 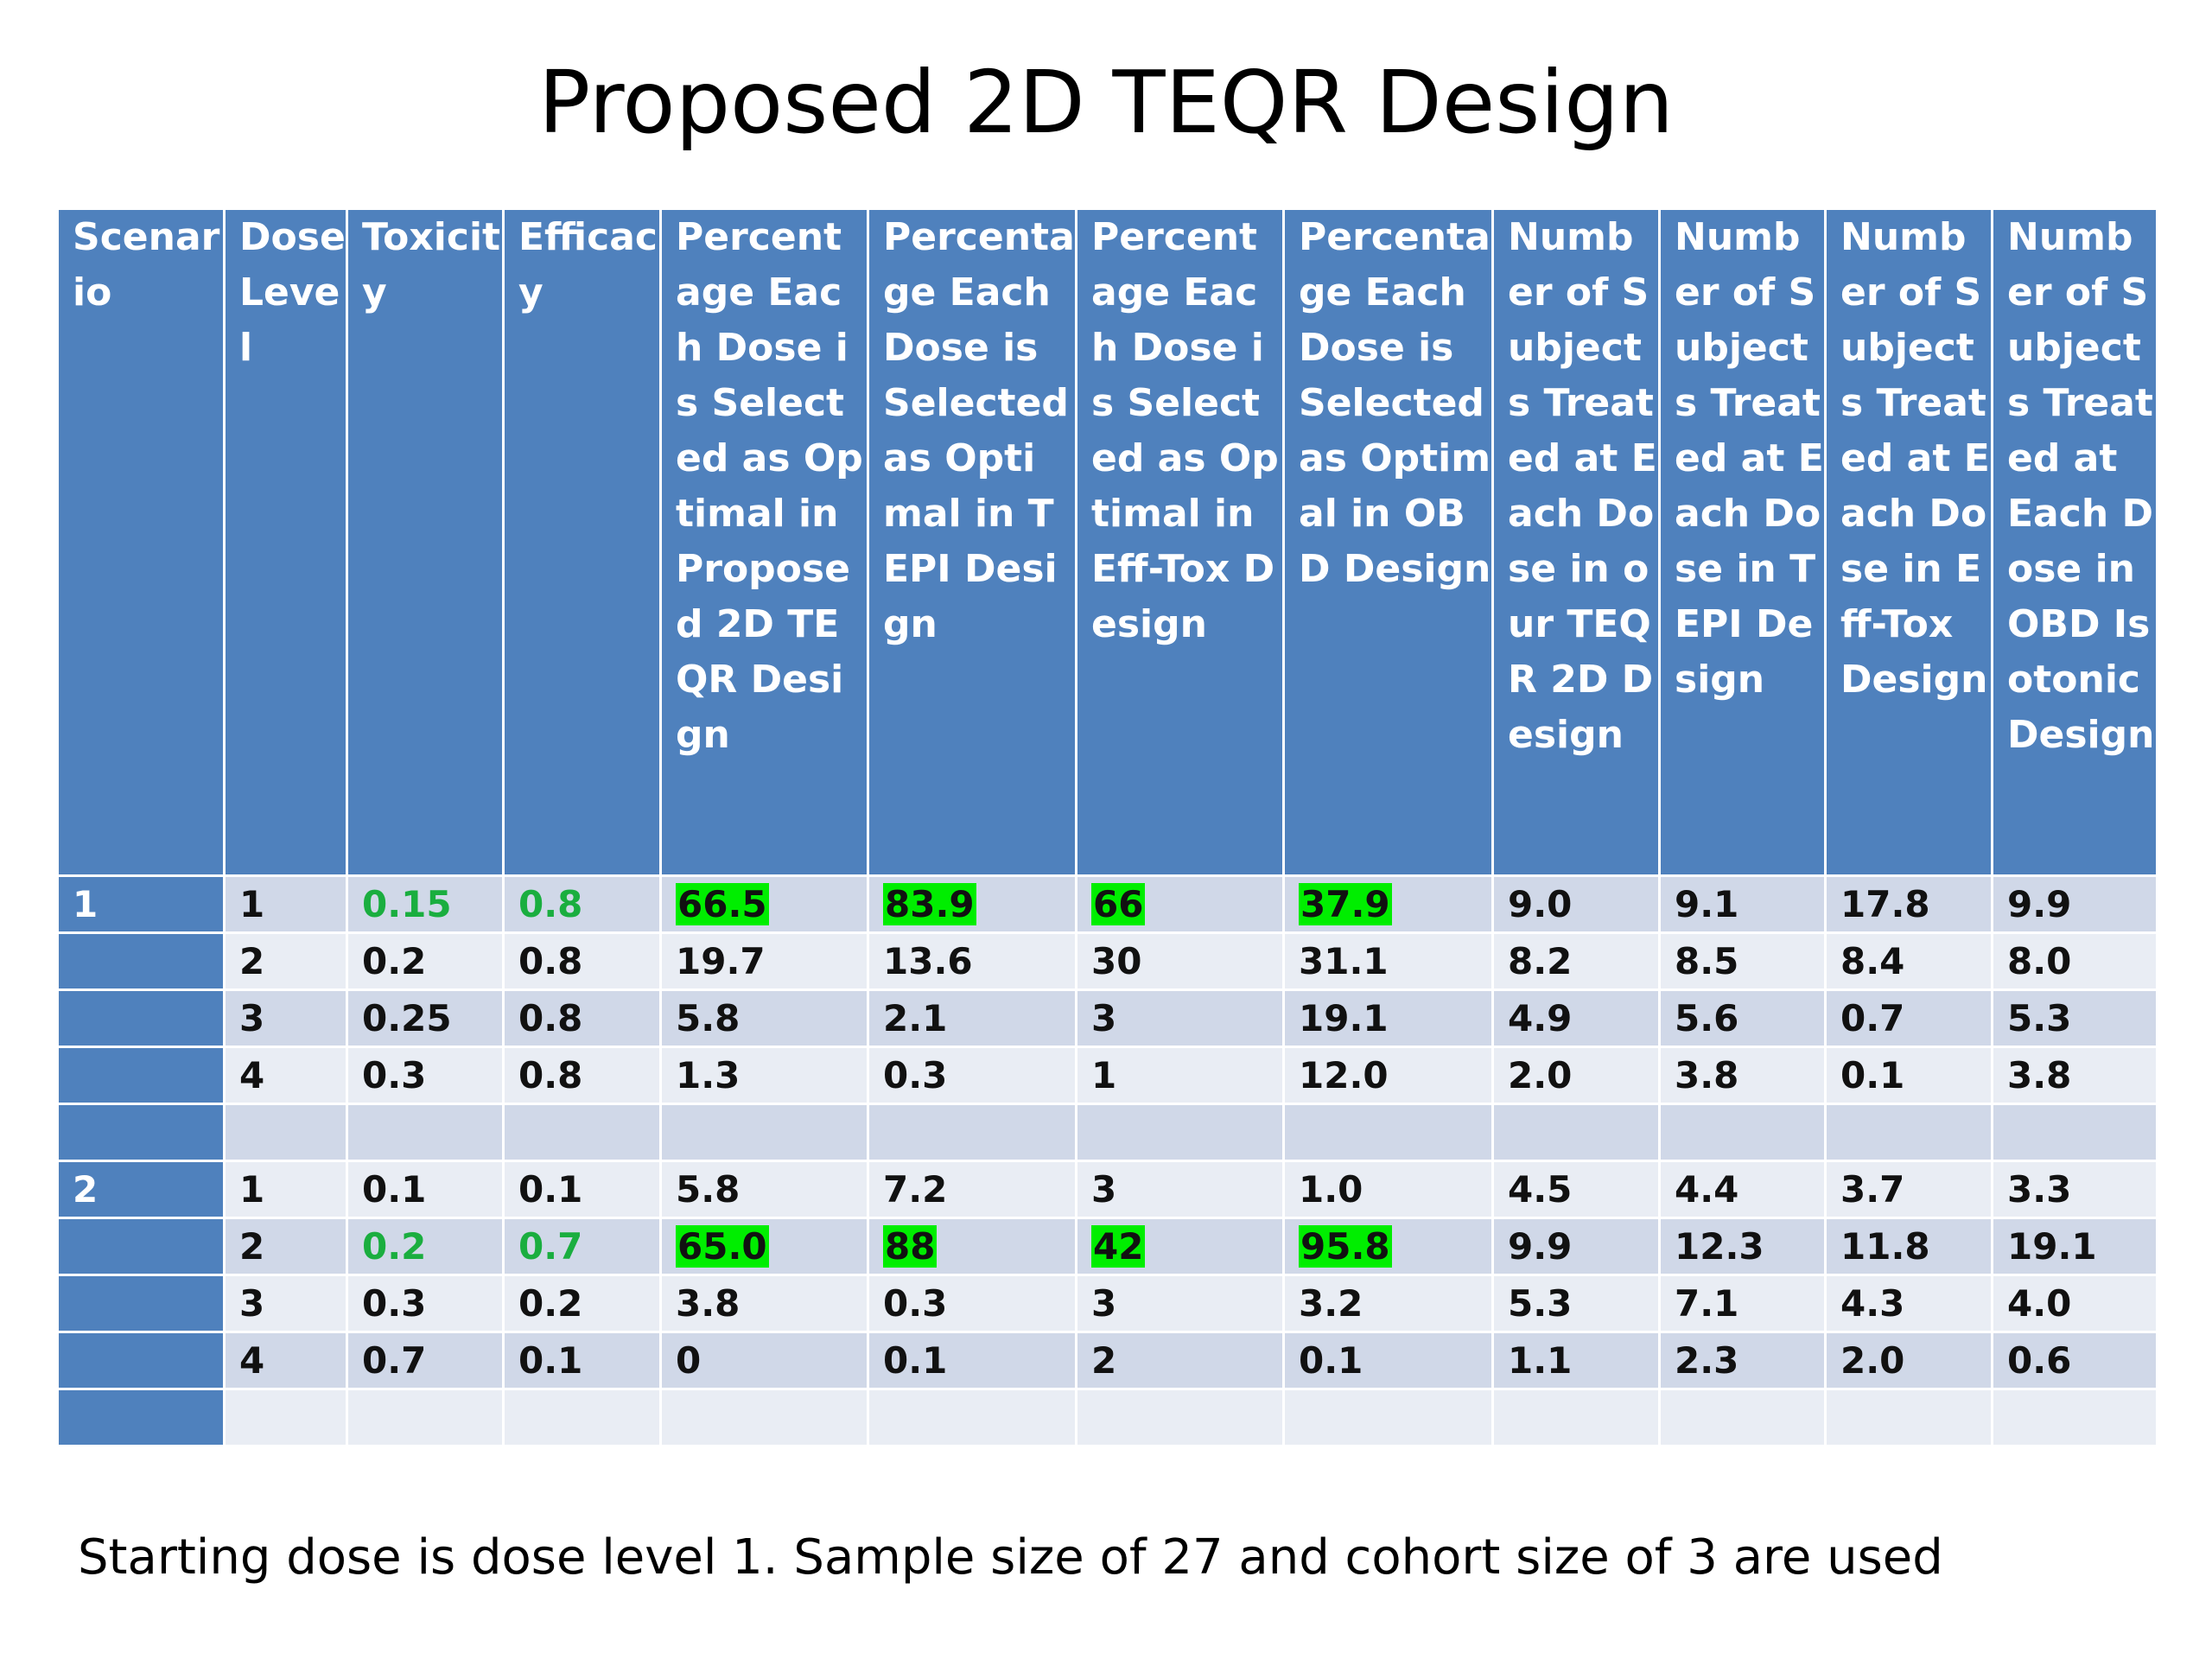 I want to click on table-cell: 2.1, so click(x=972, y=1018).